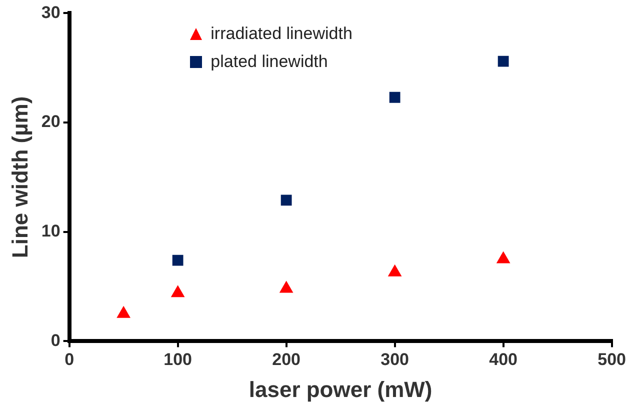 This screenshot has width=629, height=412. What do you see at coordinates (178, 360) in the screenshot?
I see `x-tick-label: 100` at bounding box center [178, 360].